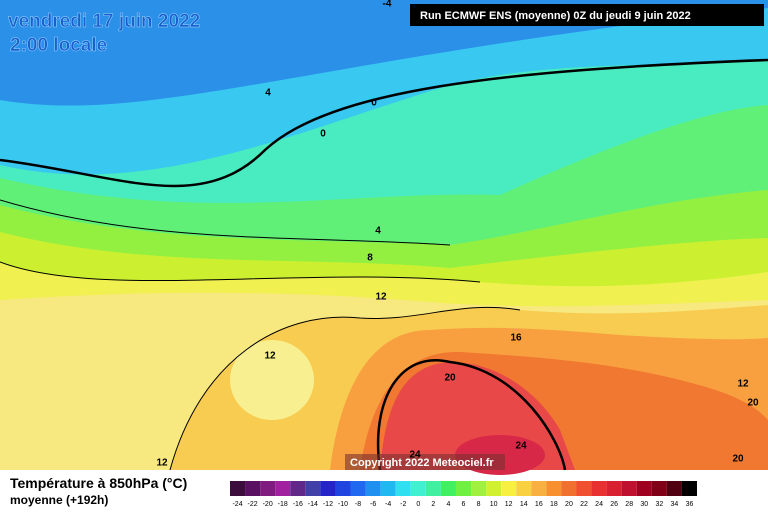 This screenshot has height=512, width=768. What do you see at coordinates (422, 463) in the screenshot?
I see `copyright: Copyright 2022 Meteociel.fr` at bounding box center [422, 463].